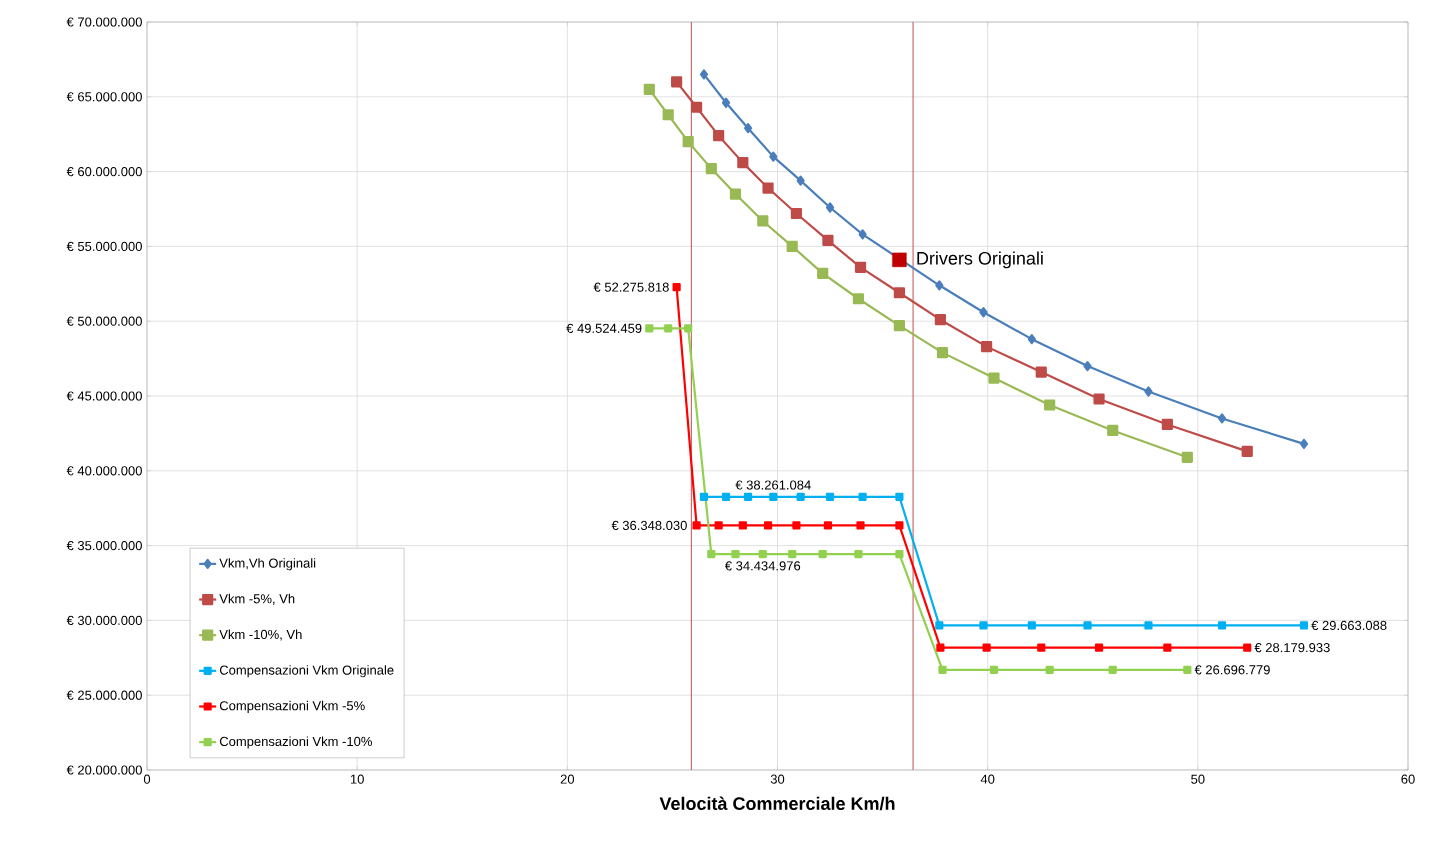 This screenshot has height=846, width=1441. What do you see at coordinates (104, 321) in the screenshot?
I see `y-tick-label: € 50.000.000` at bounding box center [104, 321].